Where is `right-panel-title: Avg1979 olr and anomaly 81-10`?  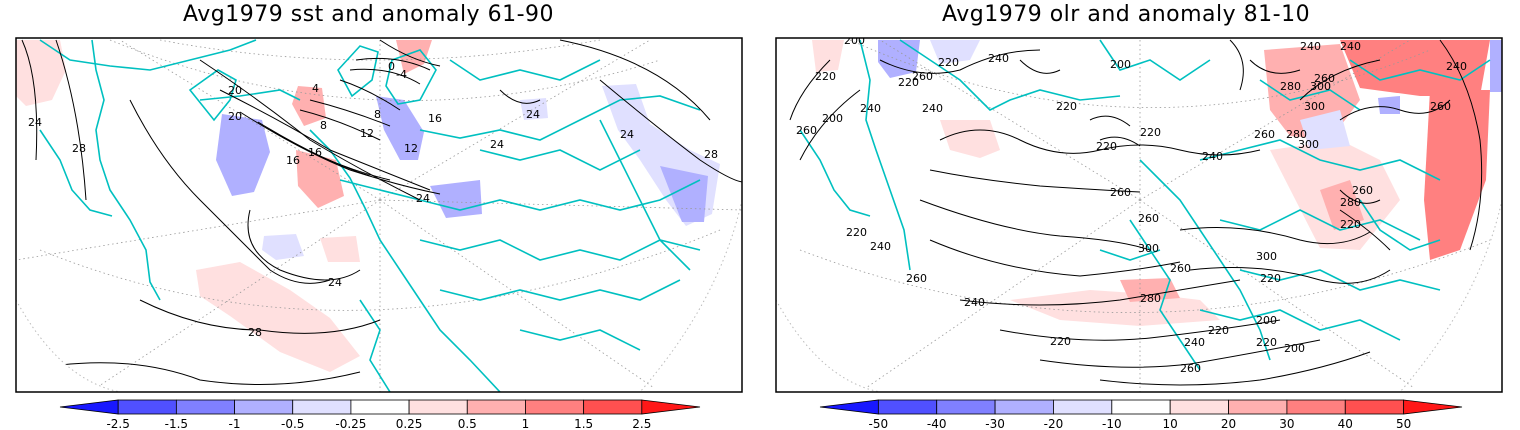
right-panel-title: Avg1979 olr and anomaly 81-10 is located at coordinates (1126, 14).